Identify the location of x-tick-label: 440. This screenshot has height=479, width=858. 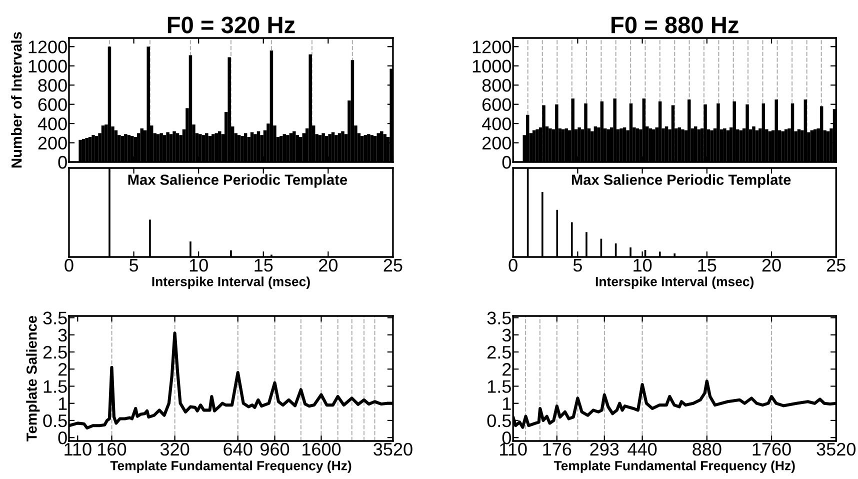
(642, 449).